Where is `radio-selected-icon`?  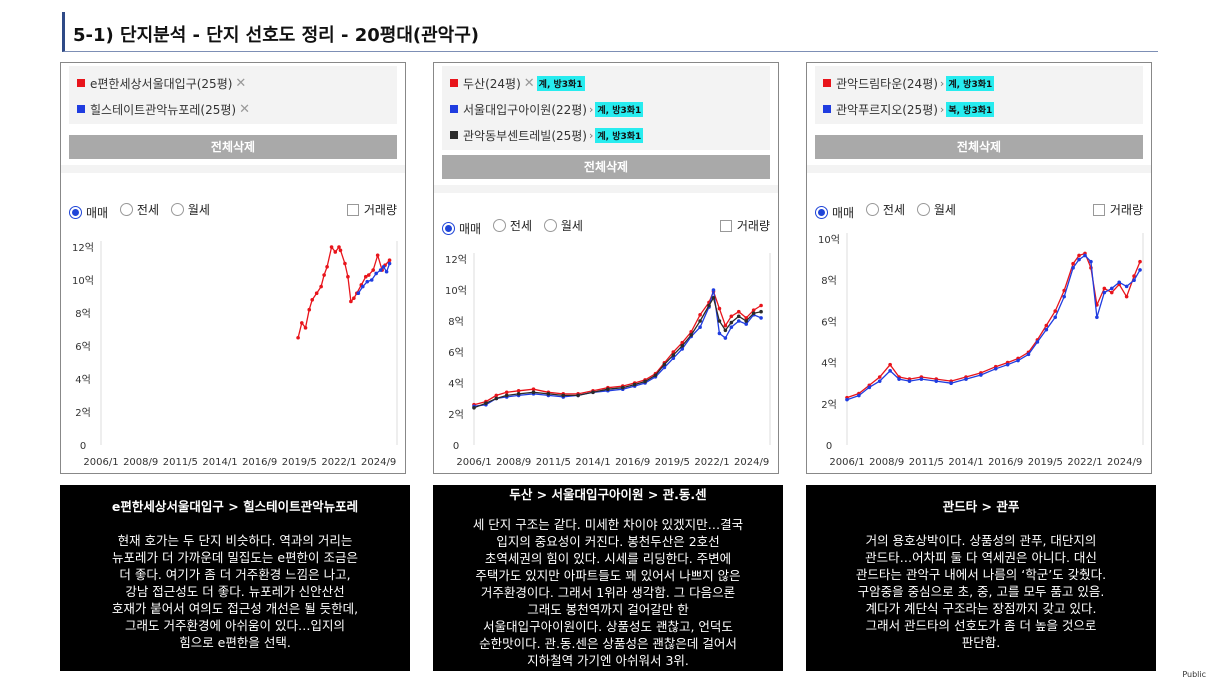 radio-selected-icon is located at coordinates (75, 212).